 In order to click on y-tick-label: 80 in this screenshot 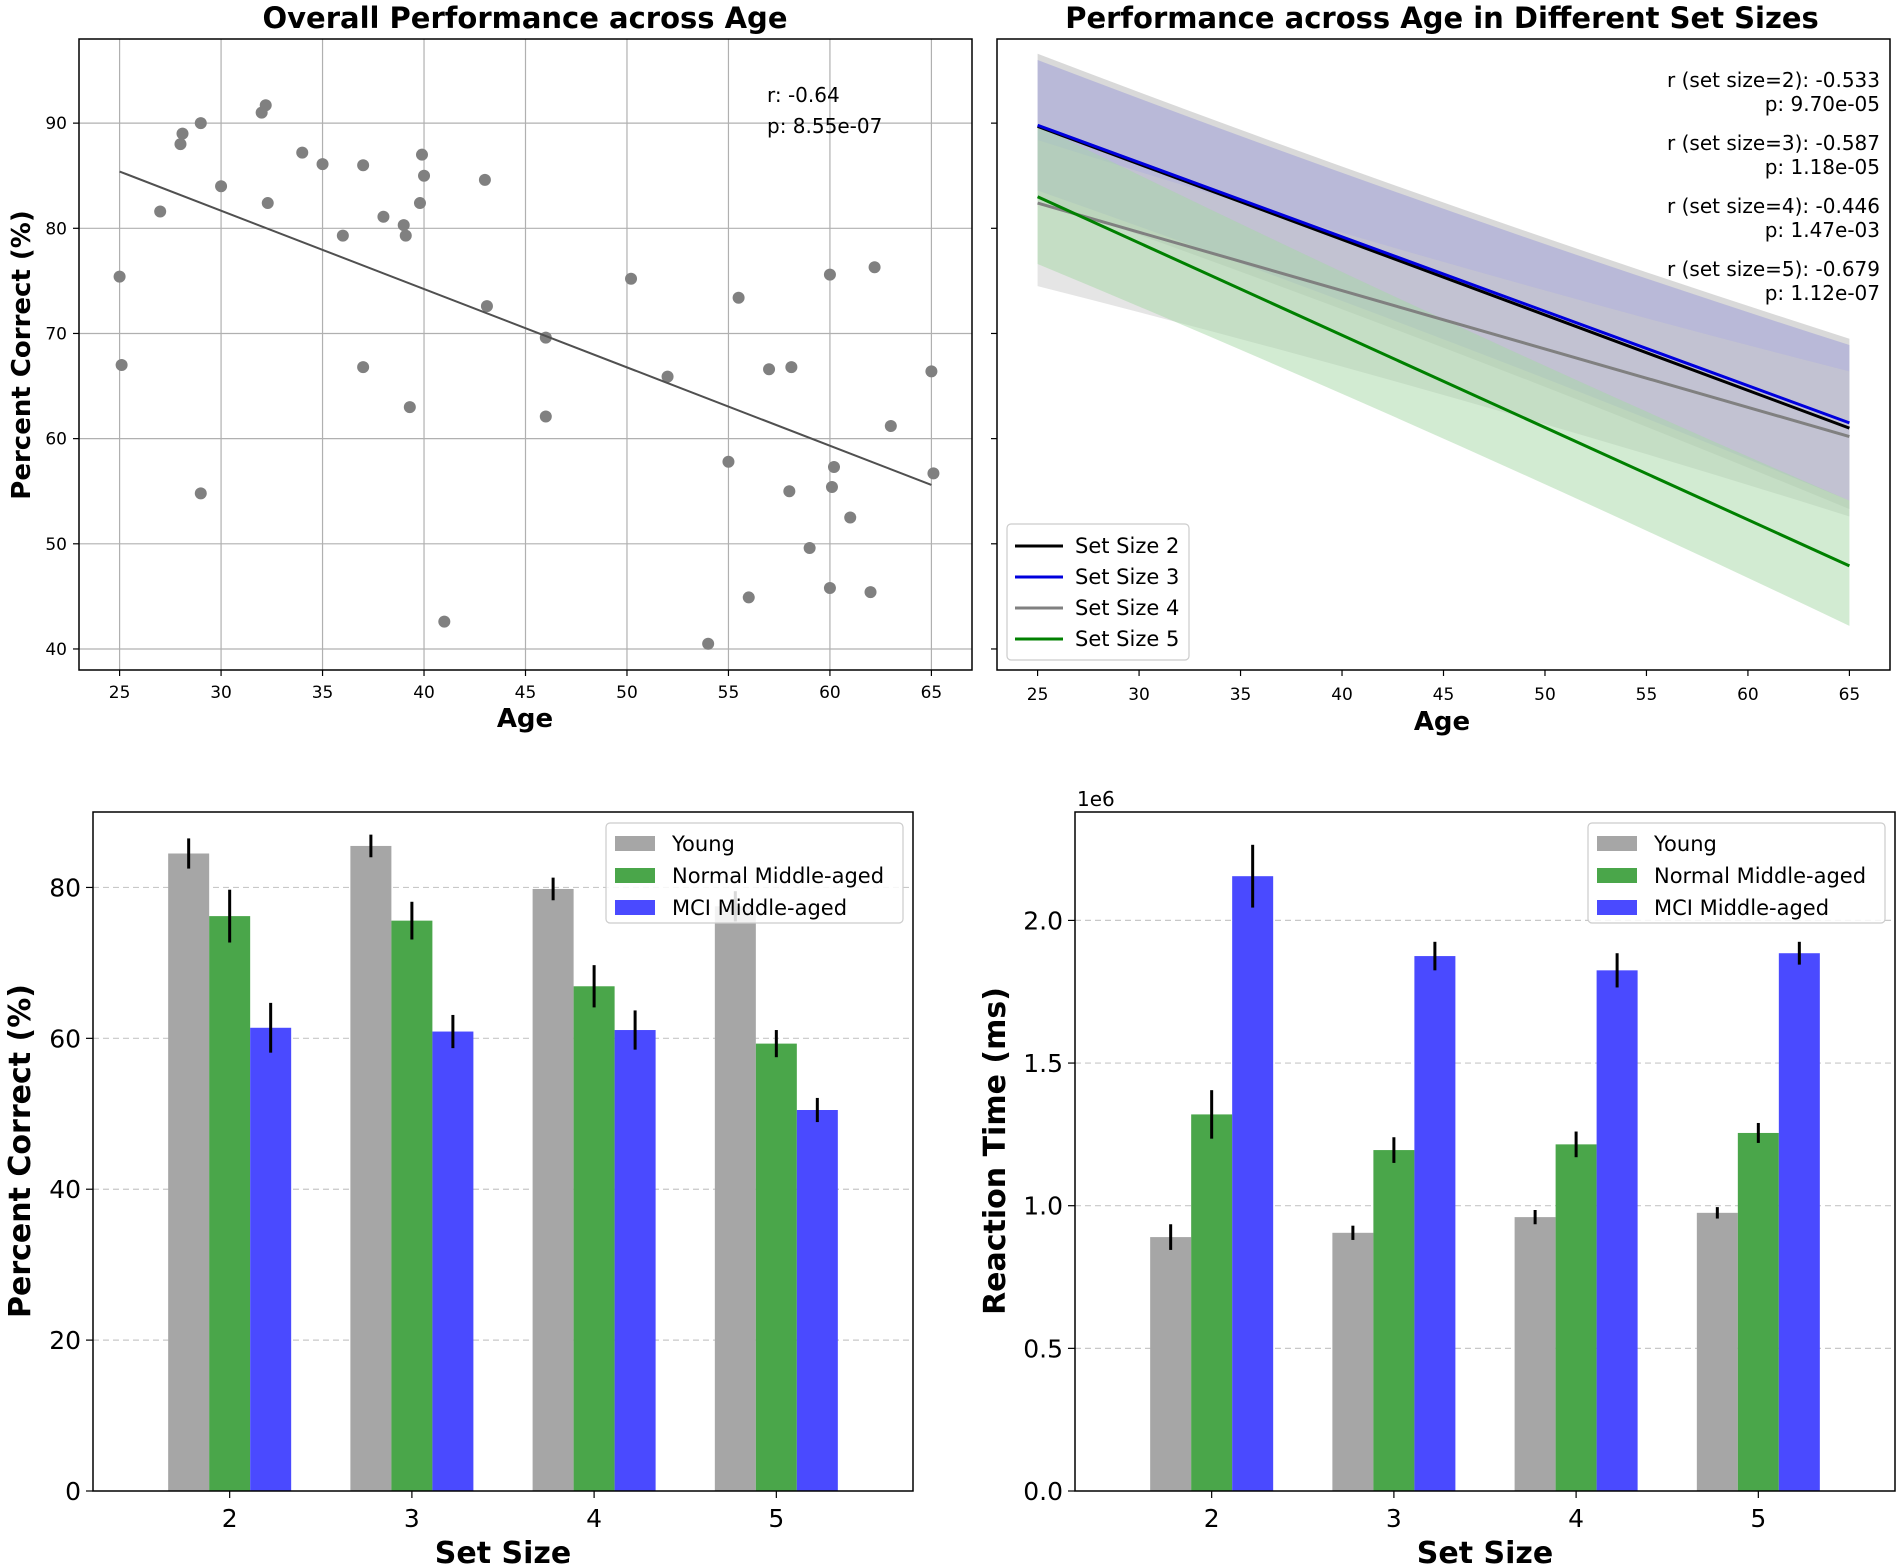, I will do `click(56, 229)`.